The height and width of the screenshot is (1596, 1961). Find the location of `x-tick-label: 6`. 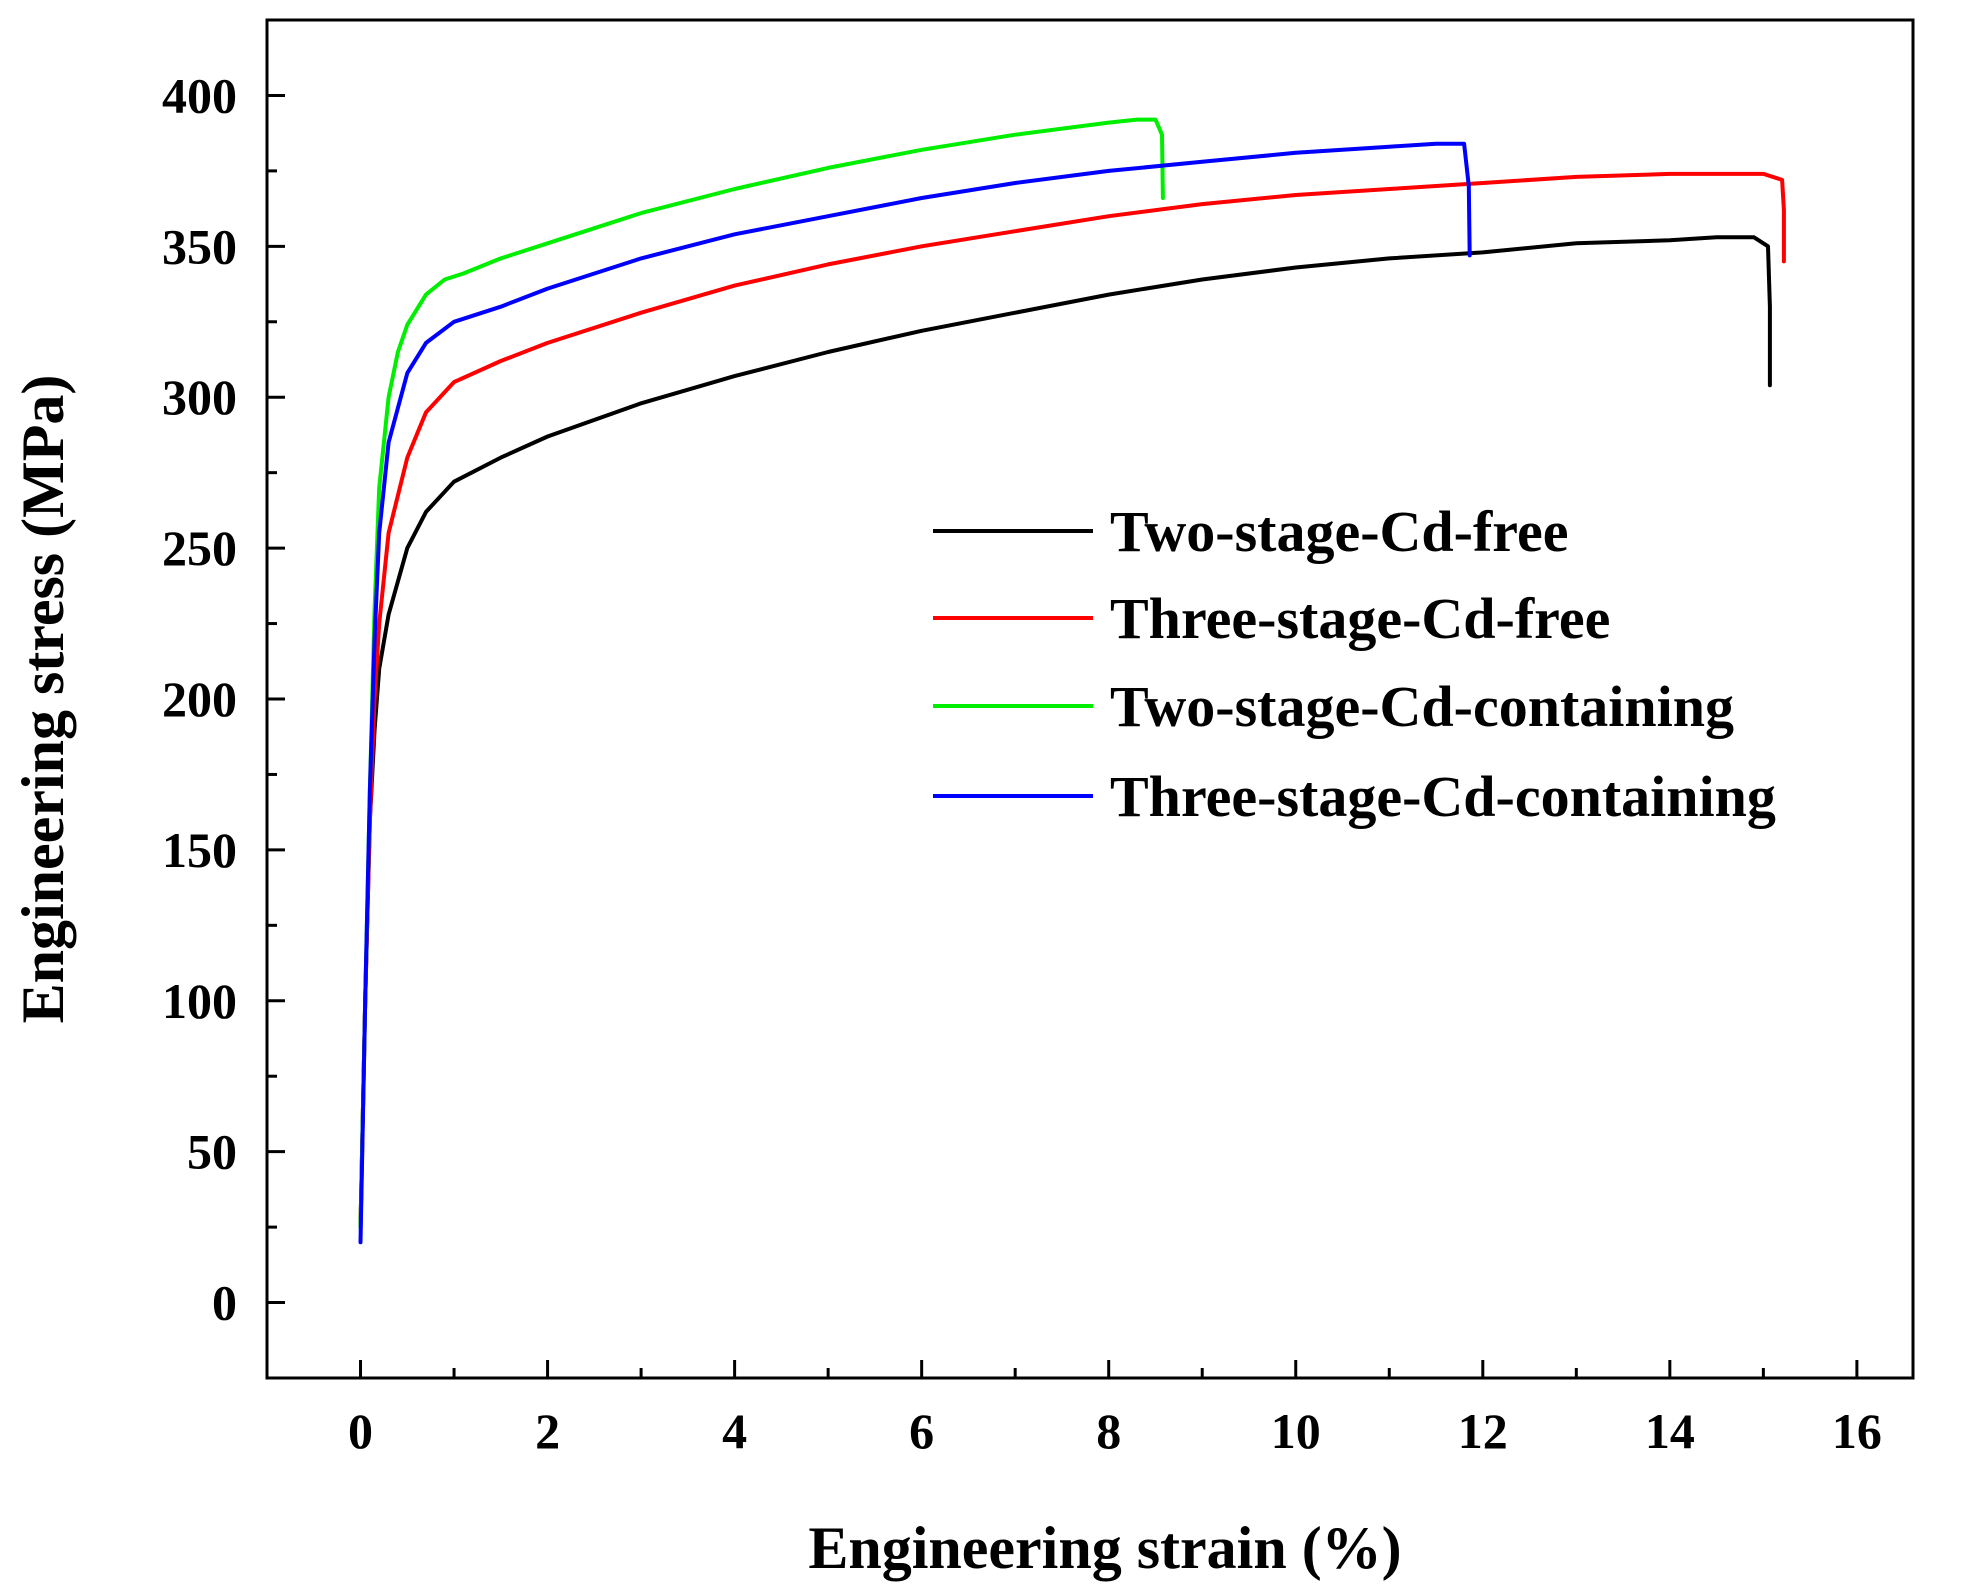

x-tick-label: 6 is located at coordinates (921, 1431).